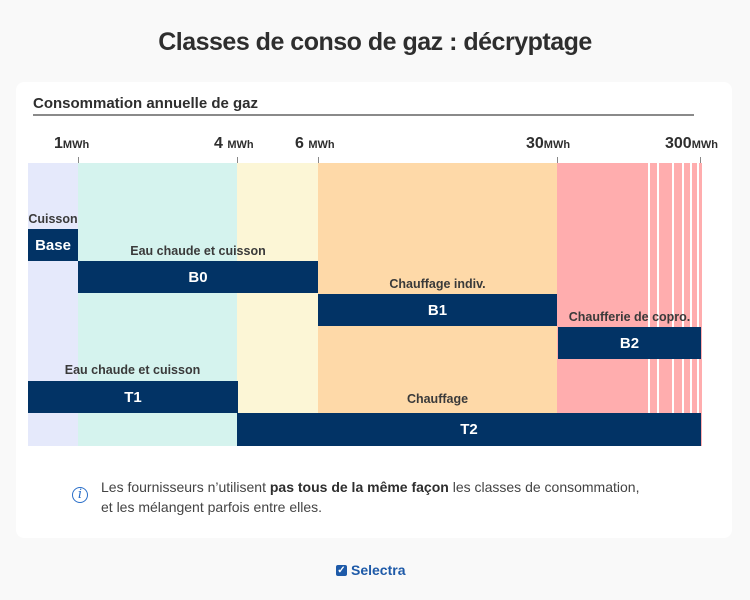 Image resolution: width=750 pixels, height=600 pixels. I want to click on selectra-logo: ✓ Selectra, so click(370, 570).